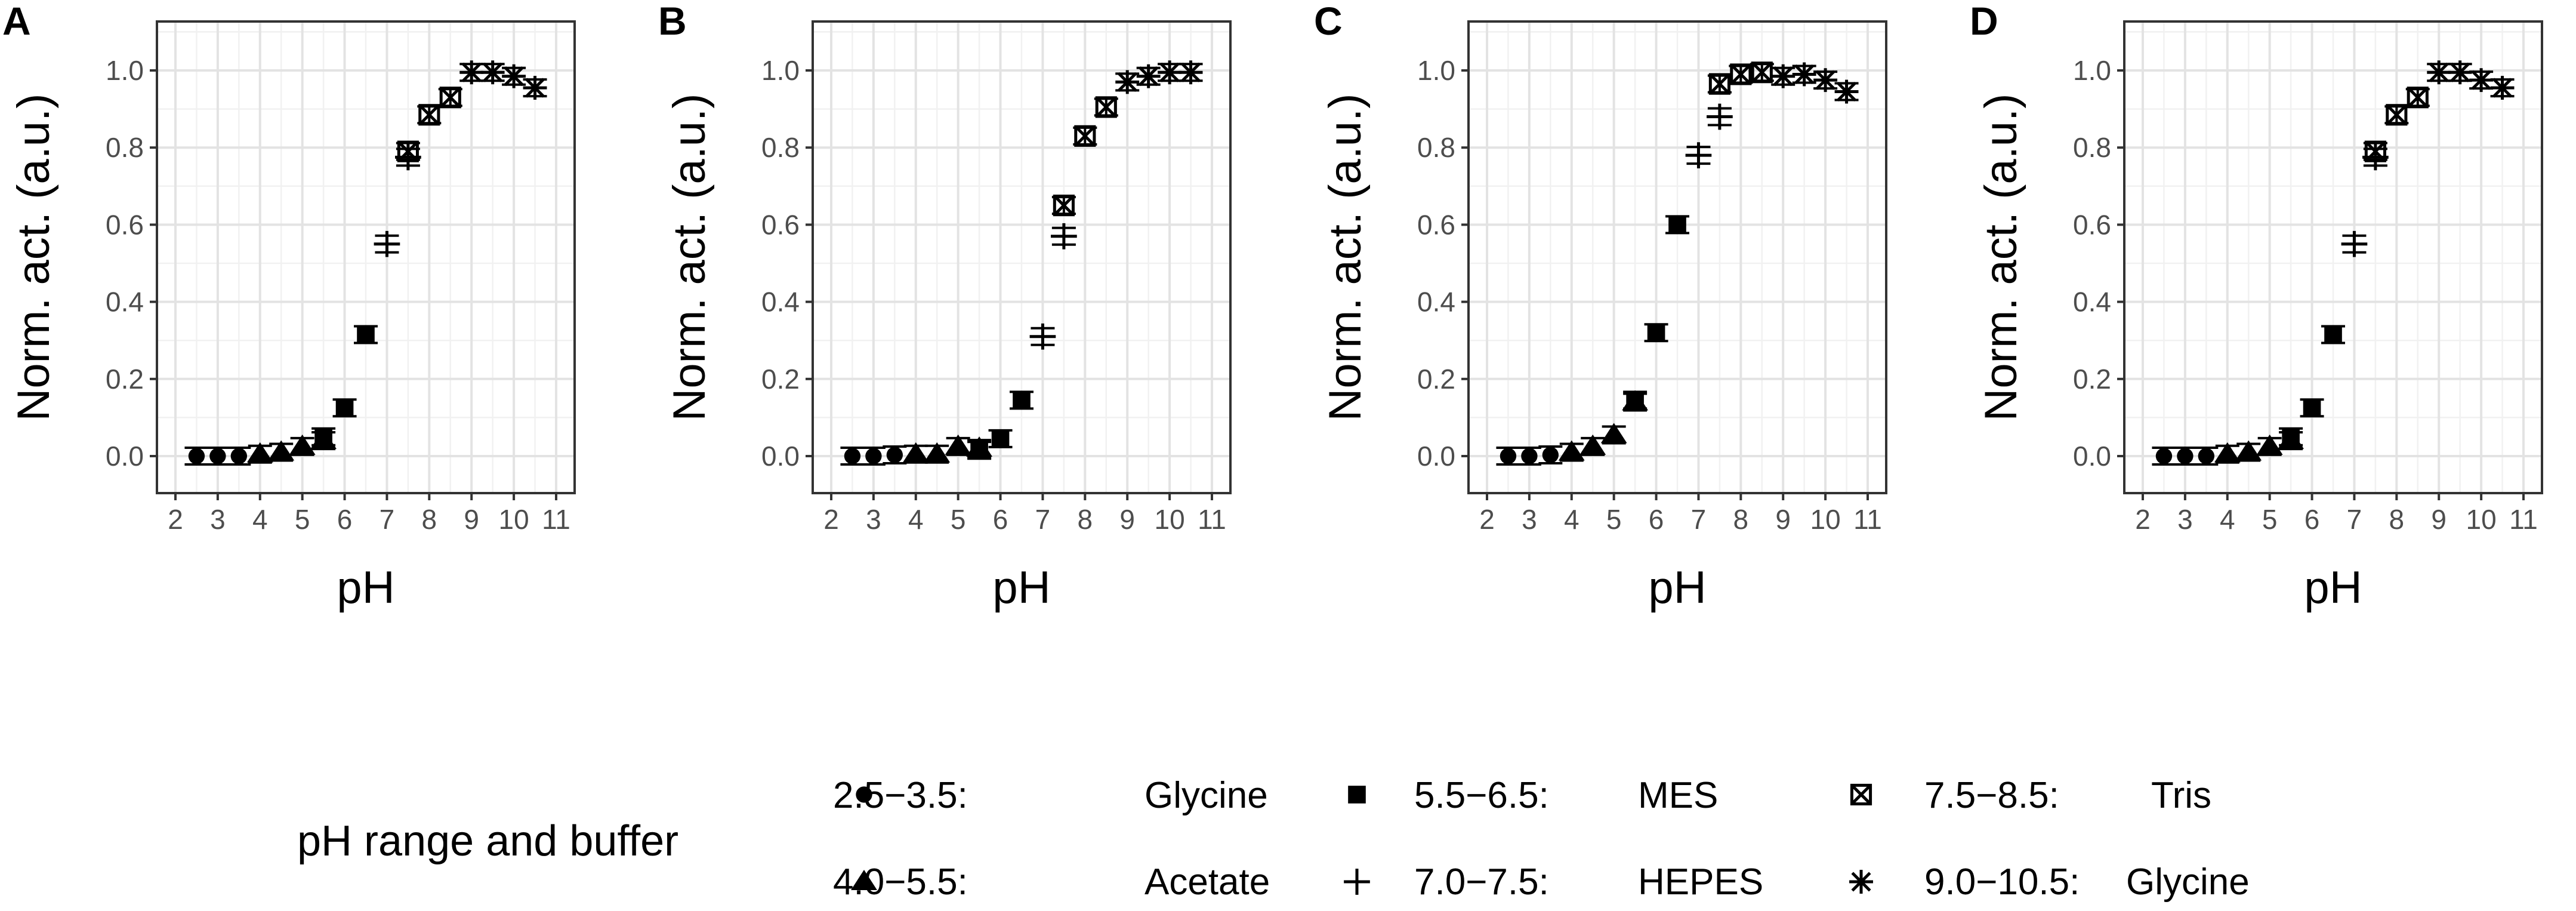 Image resolution: width=2576 pixels, height=911 pixels. Describe the element at coordinates (864, 880) in the screenshot. I see `legend-marker-triangle` at that location.